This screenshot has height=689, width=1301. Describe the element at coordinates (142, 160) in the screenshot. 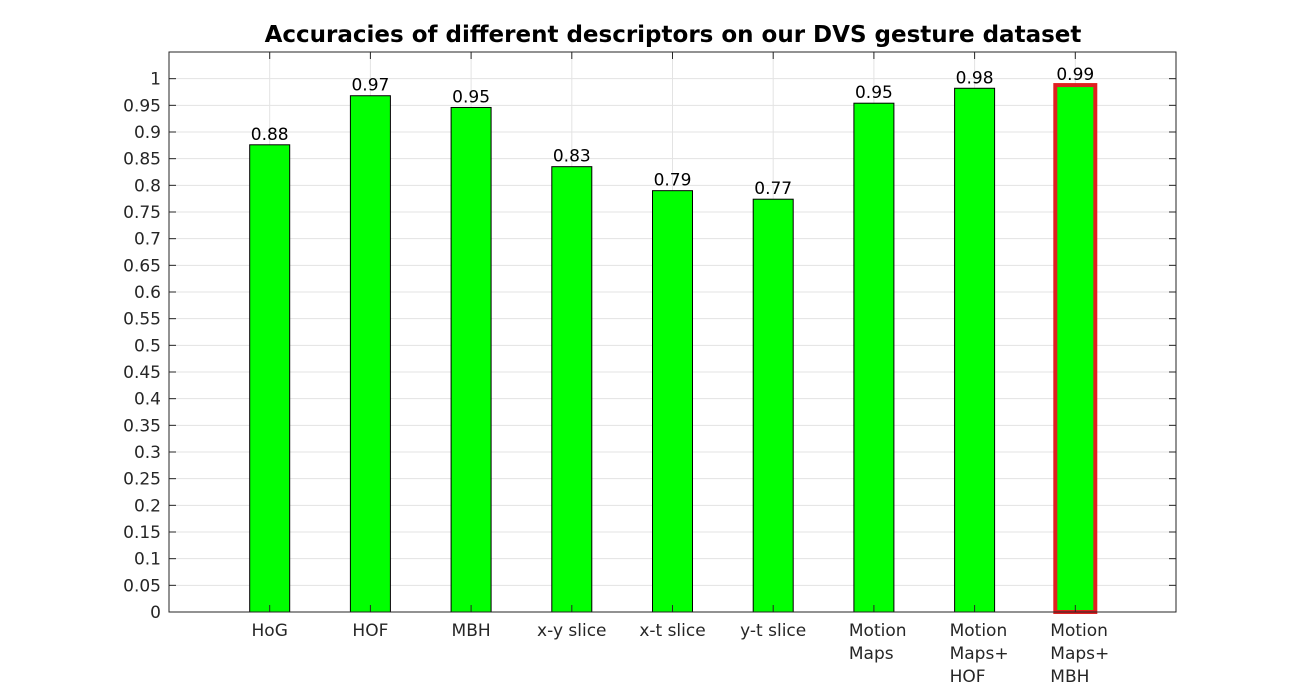

I see `y-tick-label: 0.85` at that location.